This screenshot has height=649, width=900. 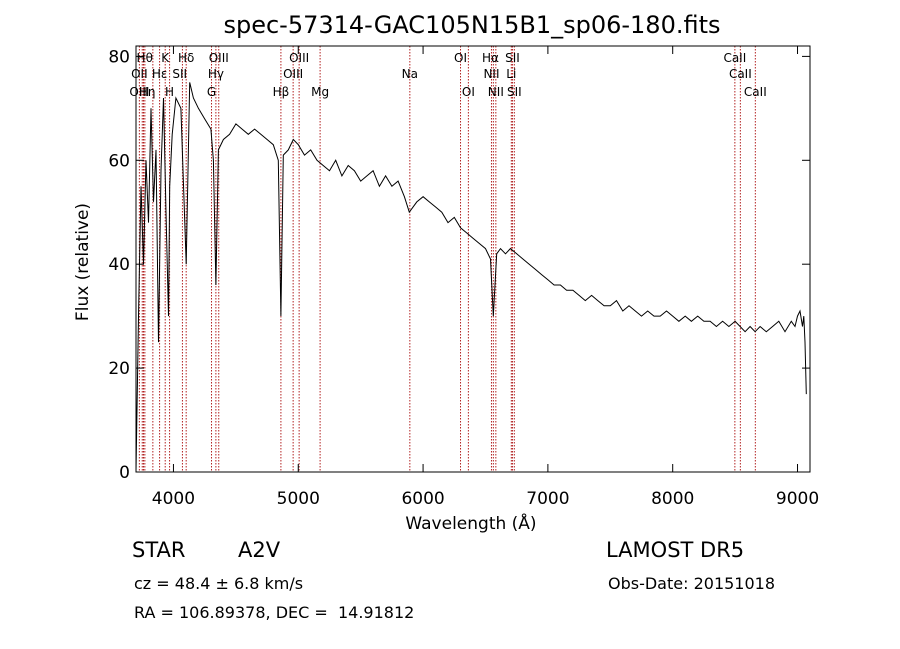 What do you see at coordinates (547, 499) in the screenshot?
I see `x-tick-label: 7000` at bounding box center [547, 499].